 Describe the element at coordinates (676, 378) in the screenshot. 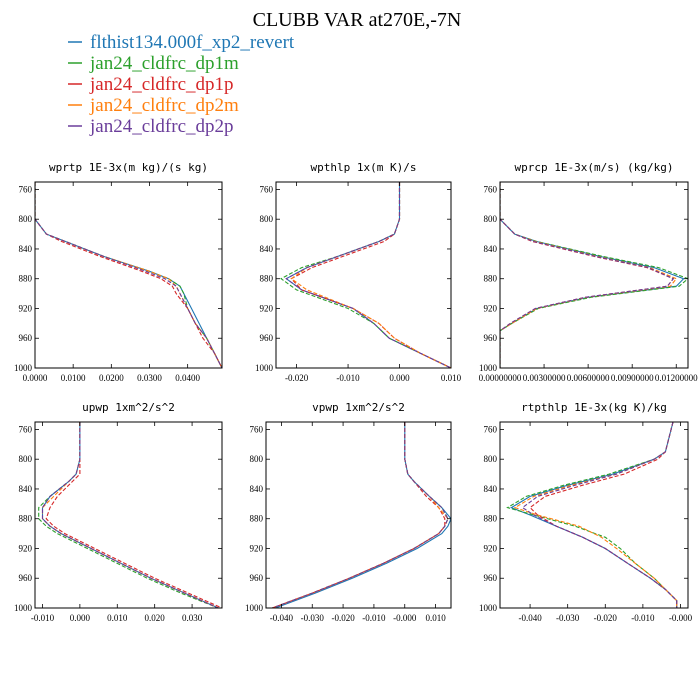

I see `x-tick-label: 0.01200000` at that location.